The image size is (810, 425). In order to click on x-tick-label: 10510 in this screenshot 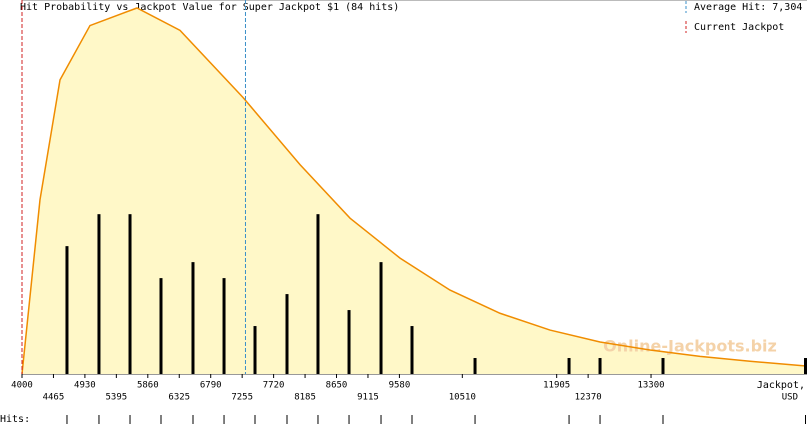, I will do `click(462, 398)`.